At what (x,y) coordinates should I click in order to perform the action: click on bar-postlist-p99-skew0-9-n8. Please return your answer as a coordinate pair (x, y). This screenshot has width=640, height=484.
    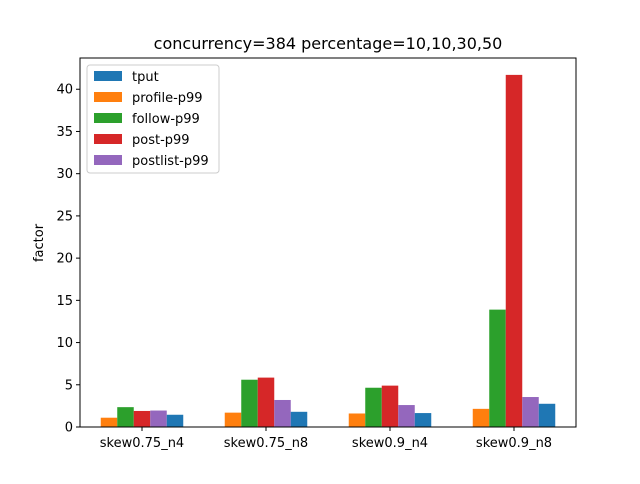
    Looking at the image, I should click on (530, 412).